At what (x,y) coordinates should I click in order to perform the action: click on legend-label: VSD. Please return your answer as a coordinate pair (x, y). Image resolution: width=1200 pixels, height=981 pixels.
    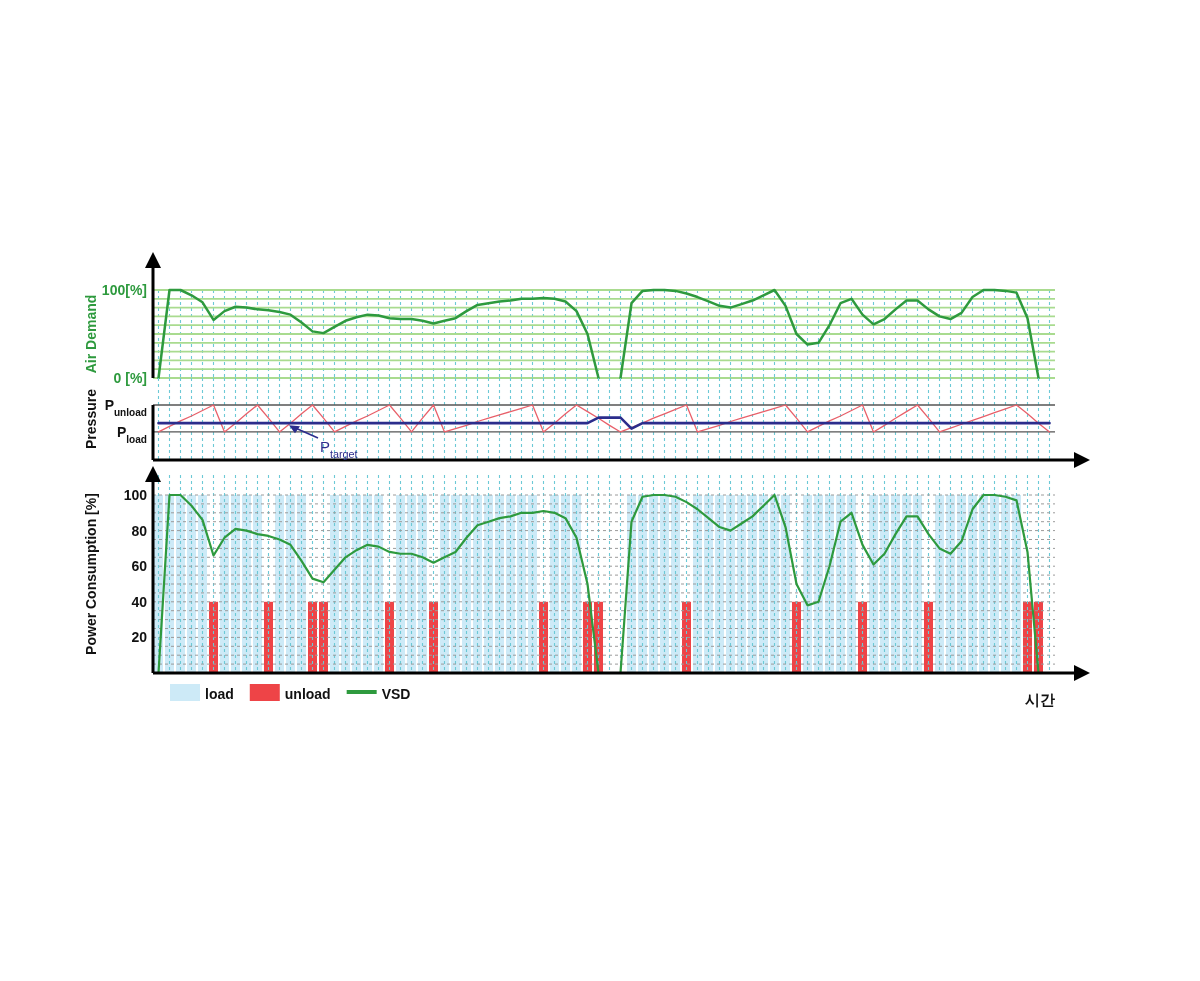
    Looking at the image, I should click on (396, 694).